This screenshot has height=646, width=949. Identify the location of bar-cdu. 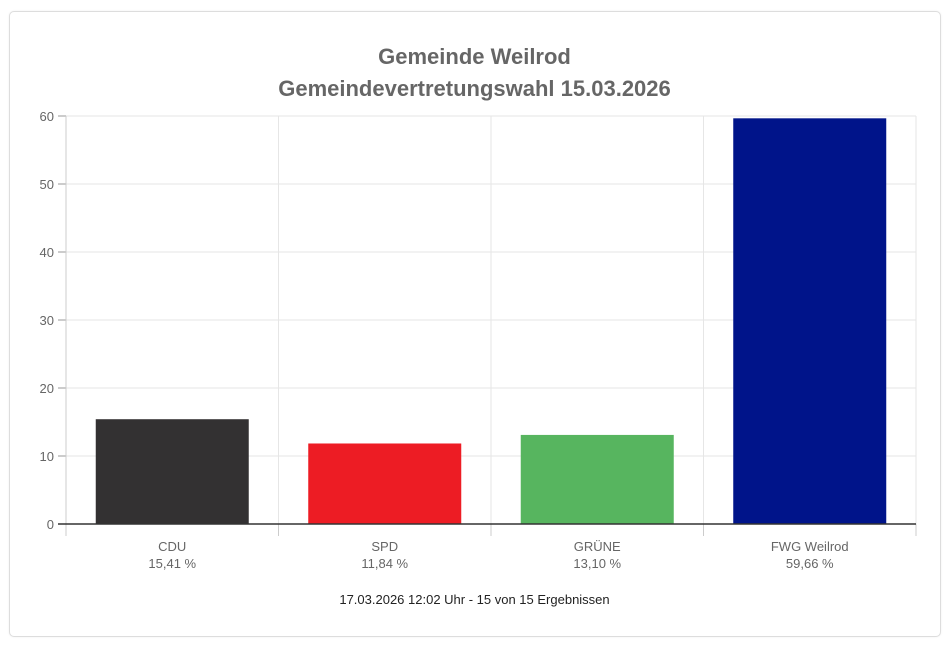
(172, 471).